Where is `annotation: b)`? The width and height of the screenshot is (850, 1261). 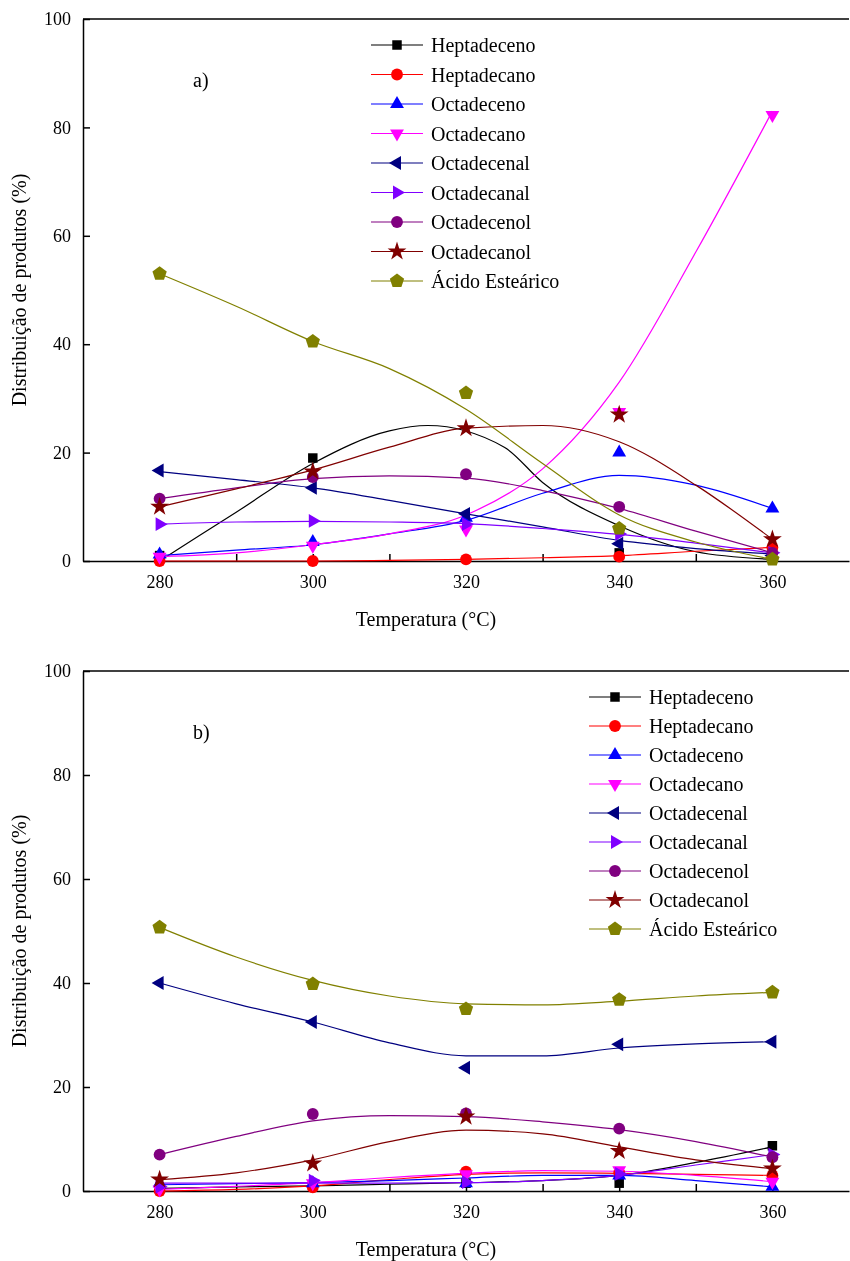 annotation: b) is located at coordinates (201, 732).